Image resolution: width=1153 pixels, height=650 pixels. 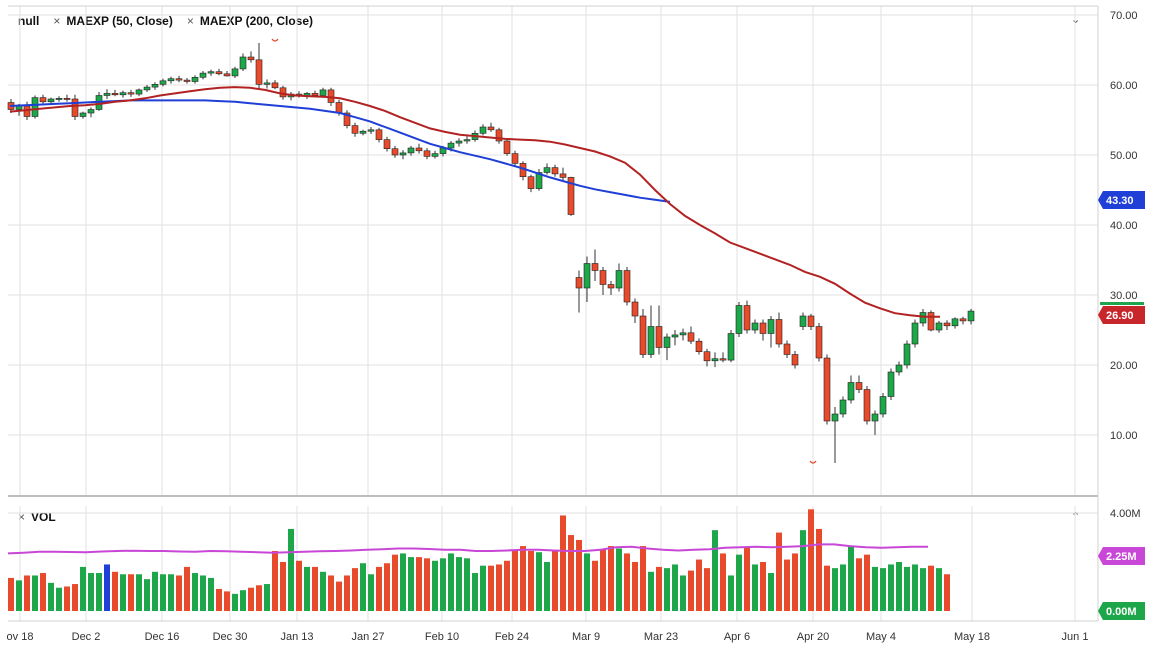 I want to click on collapse-main-chart-chevron-down-icon: ⌄, so click(x=1076, y=20).